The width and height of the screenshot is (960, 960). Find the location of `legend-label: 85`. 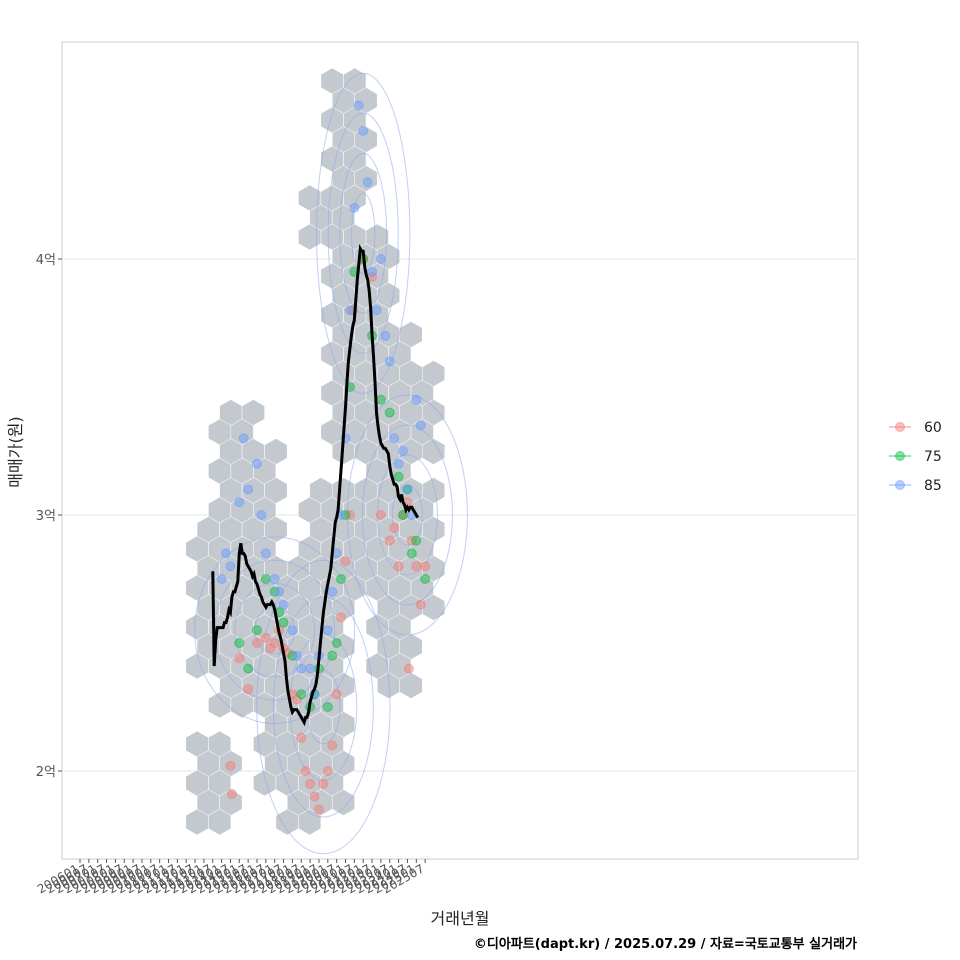

legend-label: 85 is located at coordinates (933, 486).